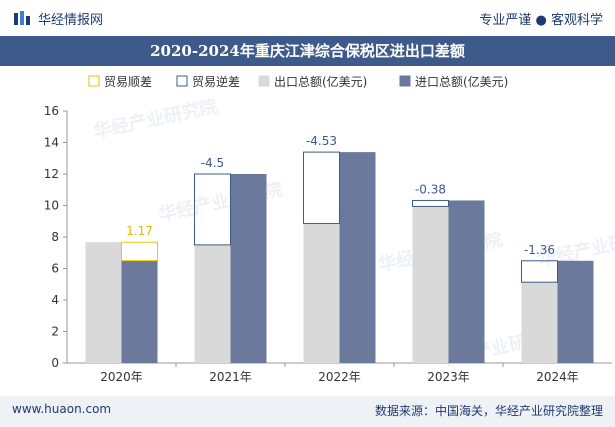 The height and width of the screenshot is (427, 615). What do you see at coordinates (55, 363) in the screenshot?
I see `y-tick-label: 0` at bounding box center [55, 363].